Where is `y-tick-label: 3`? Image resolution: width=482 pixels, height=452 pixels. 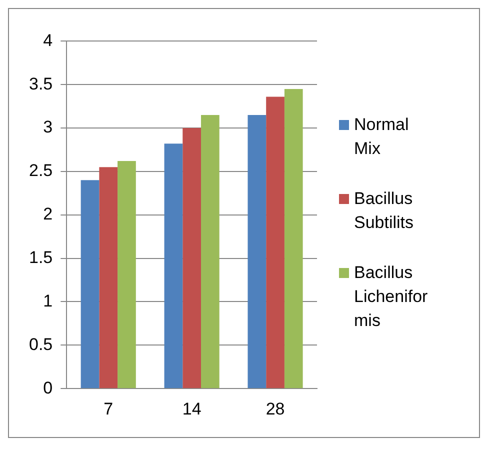
y-tick-label: 3 is located at coordinates (48, 127).